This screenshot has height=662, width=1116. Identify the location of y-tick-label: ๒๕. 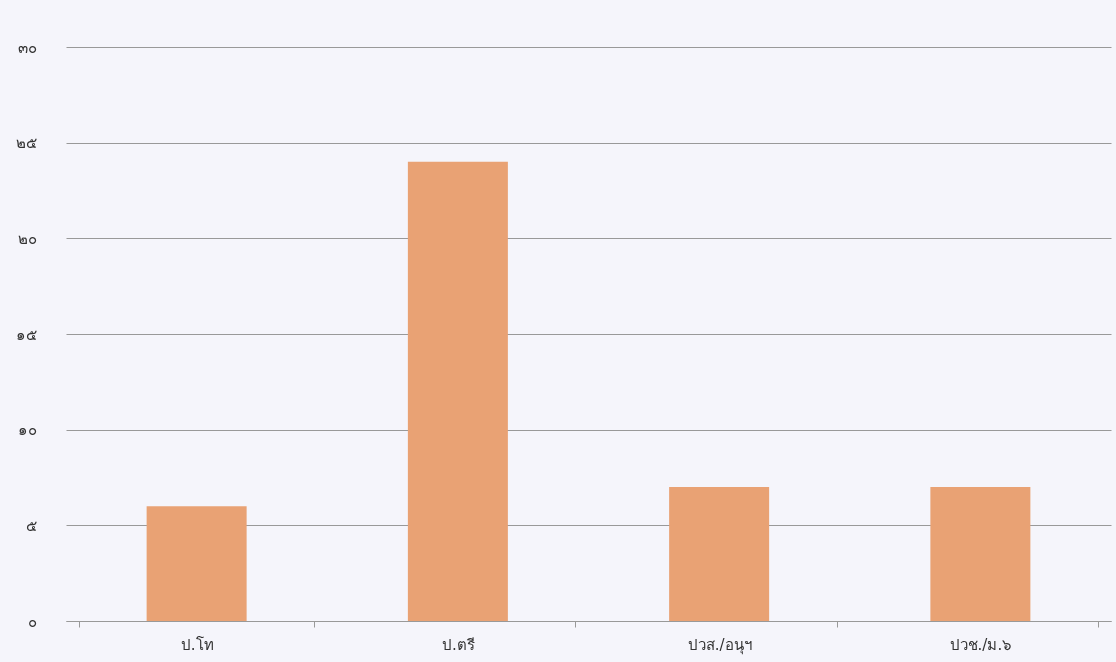
(26, 143).